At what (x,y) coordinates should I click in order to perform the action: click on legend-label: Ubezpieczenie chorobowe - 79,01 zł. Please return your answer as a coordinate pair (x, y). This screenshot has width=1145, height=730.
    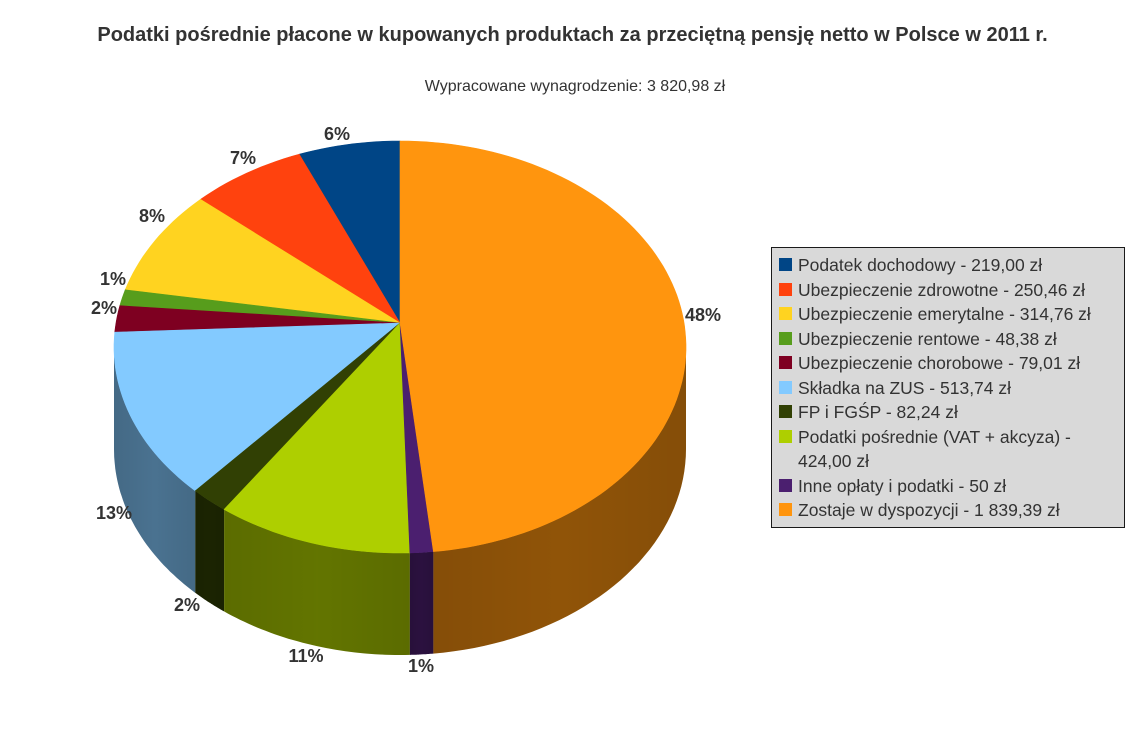
    Looking at the image, I should click on (939, 363).